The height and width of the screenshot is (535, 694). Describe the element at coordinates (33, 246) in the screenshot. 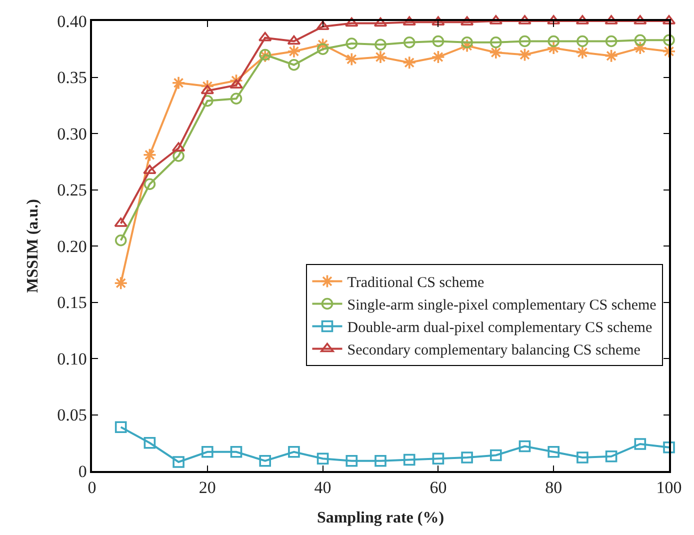

I see `y-axis-title: MSSIM (a.u.)` at that location.